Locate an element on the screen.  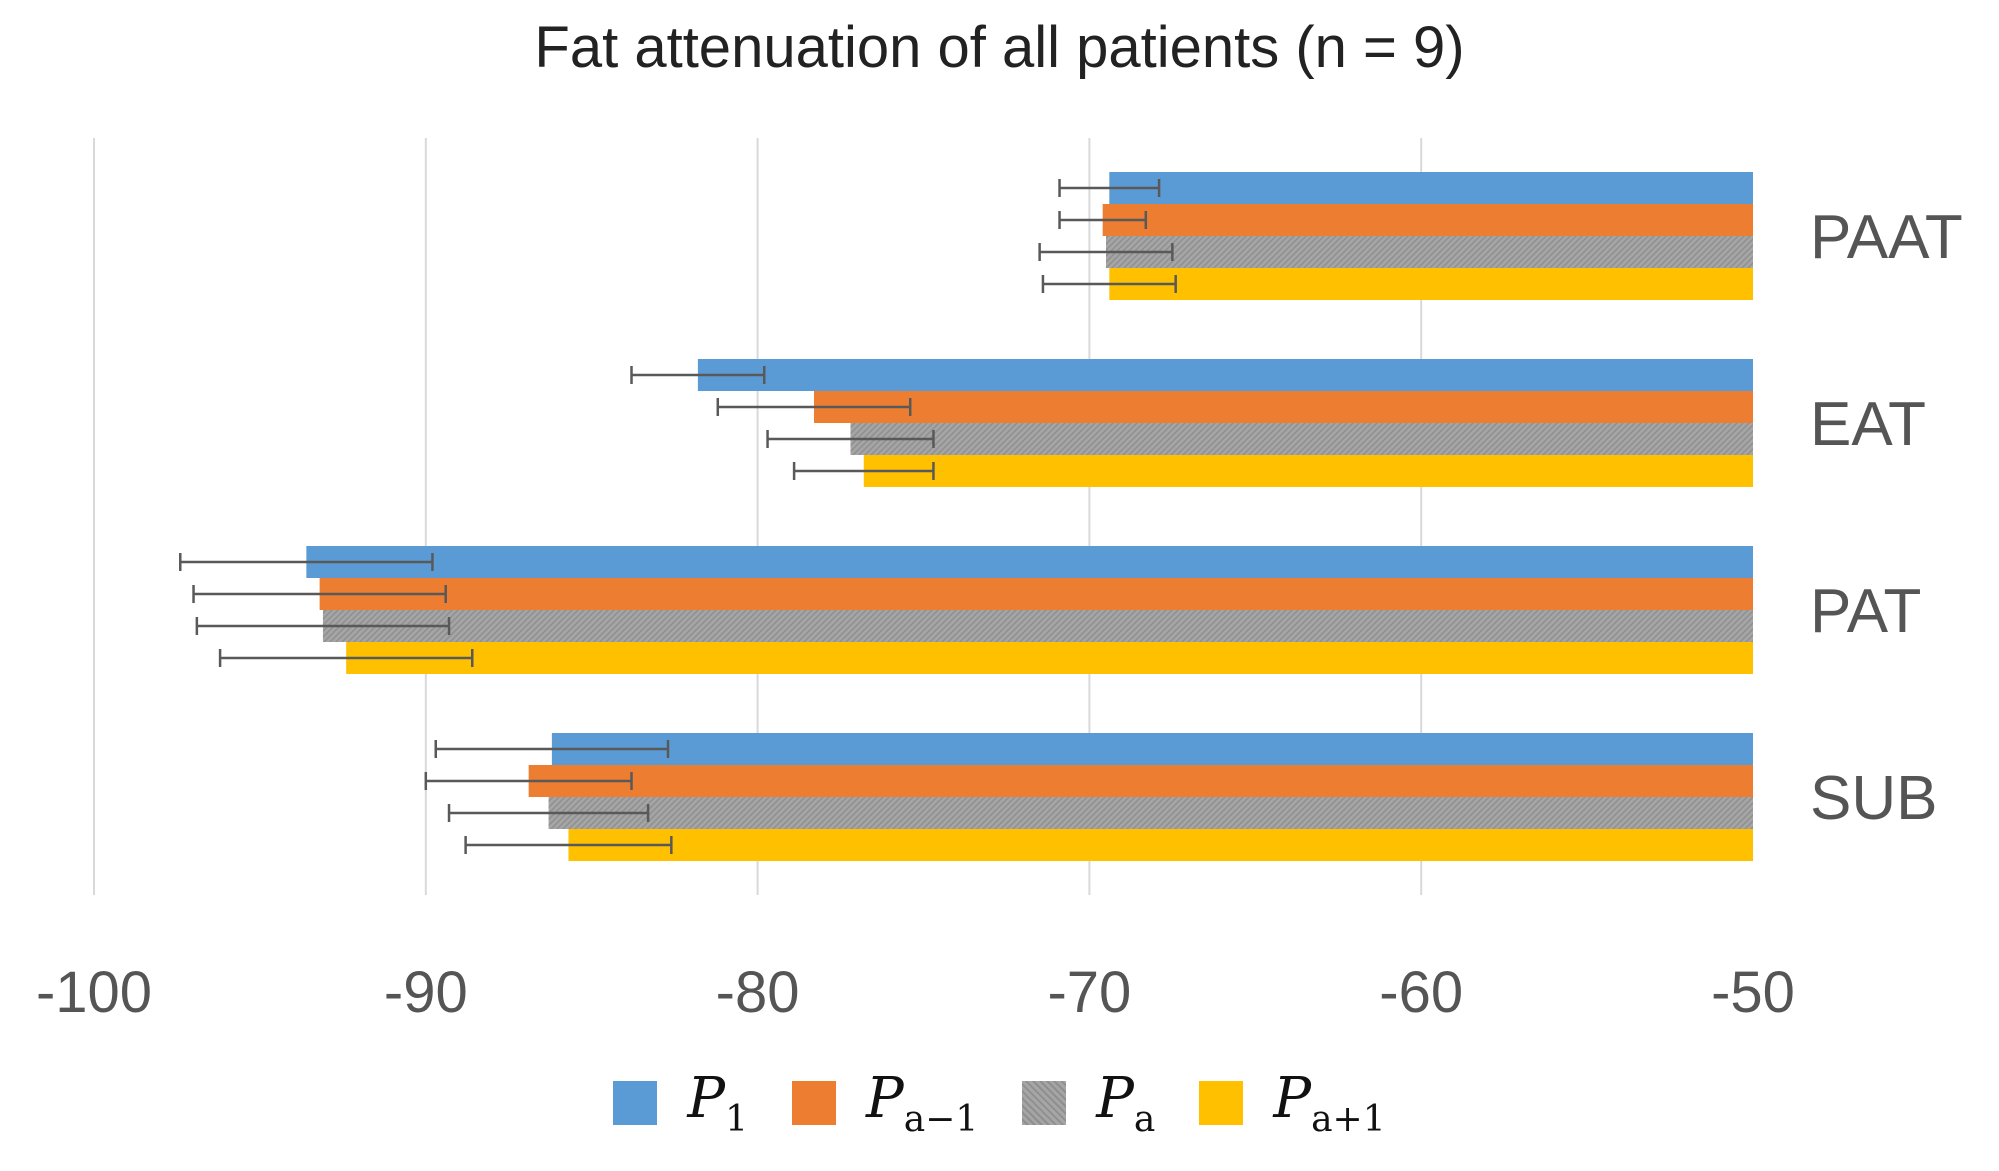
x-tick-label: -90 is located at coordinates (426, 992).